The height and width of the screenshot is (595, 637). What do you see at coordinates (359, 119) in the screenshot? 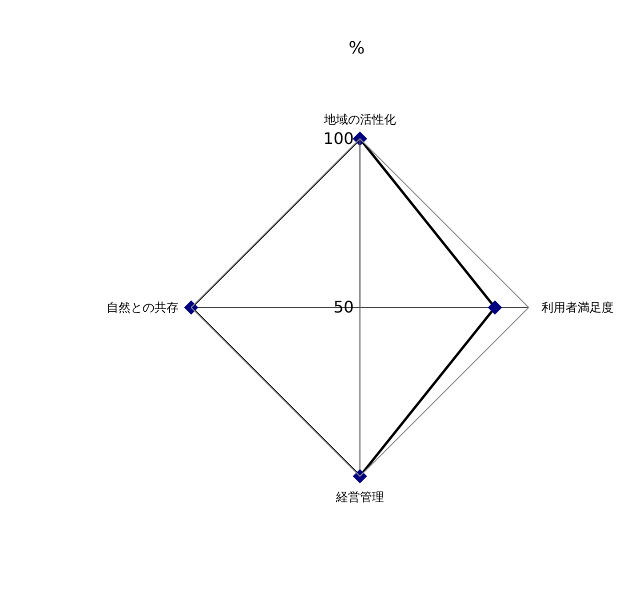
I see `spoke-label: 地域の活性化` at bounding box center [359, 119].